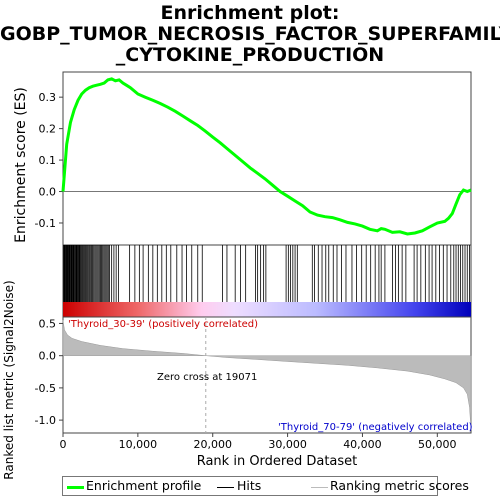 The image size is (500, 500). Describe the element at coordinates (48, 323) in the screenshot. I see `metric-tick-label: 0.5` at that location.